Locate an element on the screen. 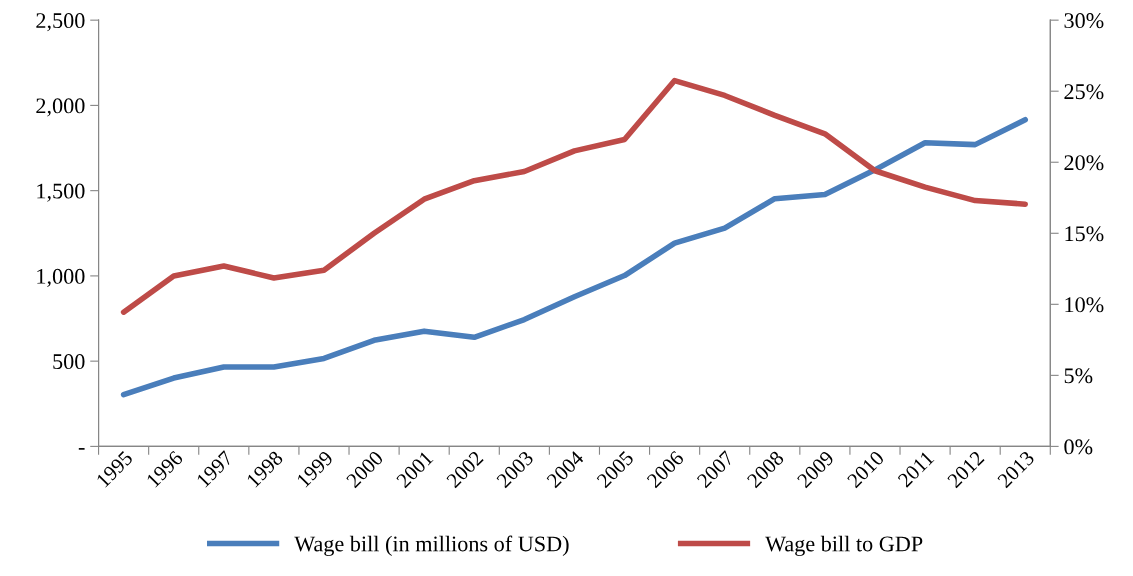 This screenshot has height=576, width=1133. y2-tick-label: 25% is located at coordinates (1084, 92).